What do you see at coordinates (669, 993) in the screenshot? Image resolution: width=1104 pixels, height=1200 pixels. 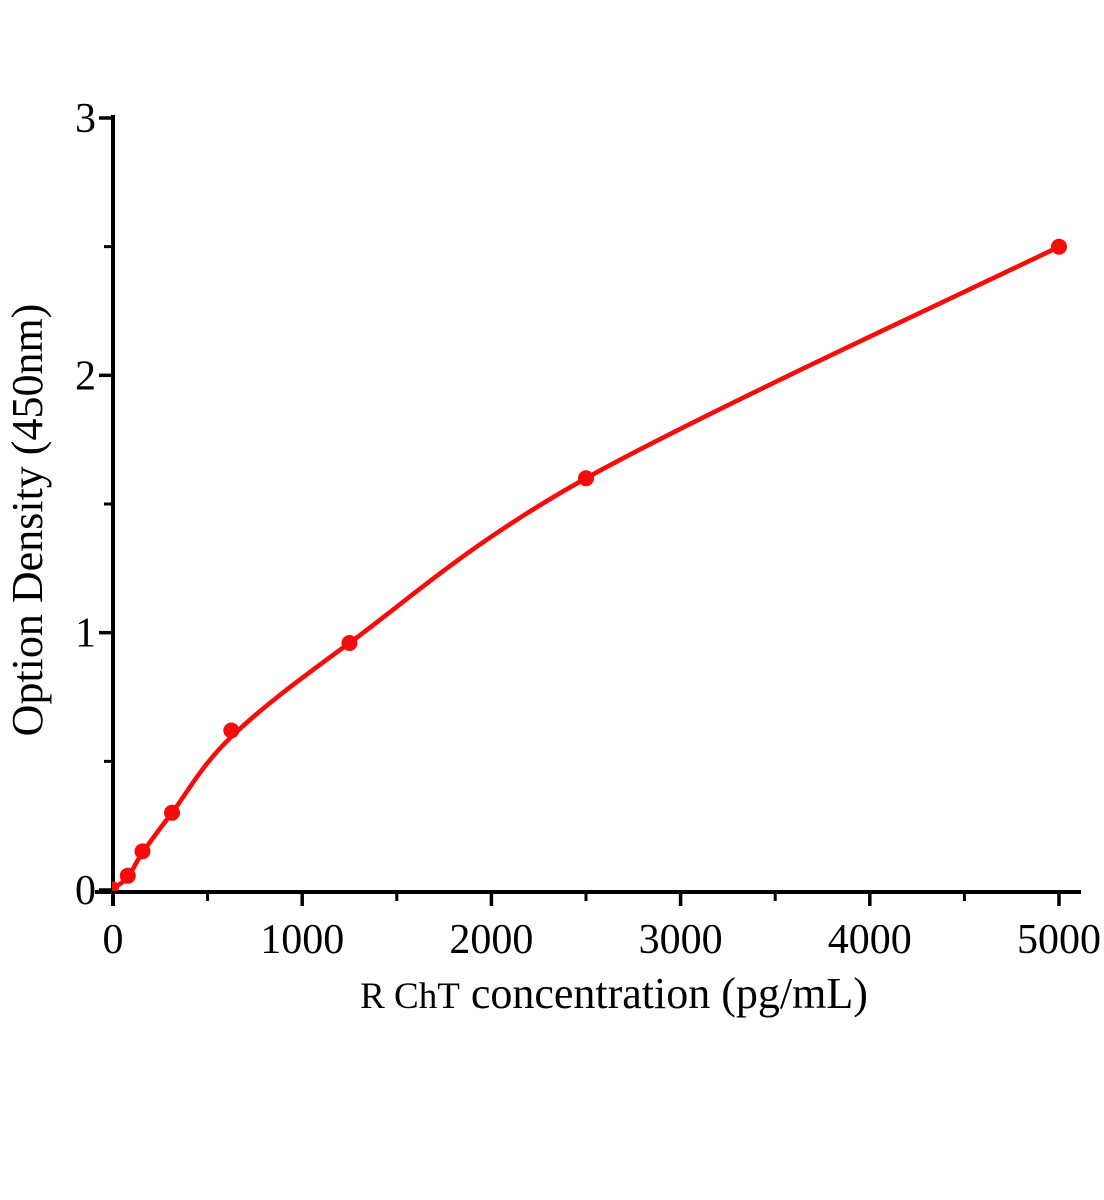 I see `x-axis-label-rest: concentration (pg/mL)` at bounding box center [669, 993].